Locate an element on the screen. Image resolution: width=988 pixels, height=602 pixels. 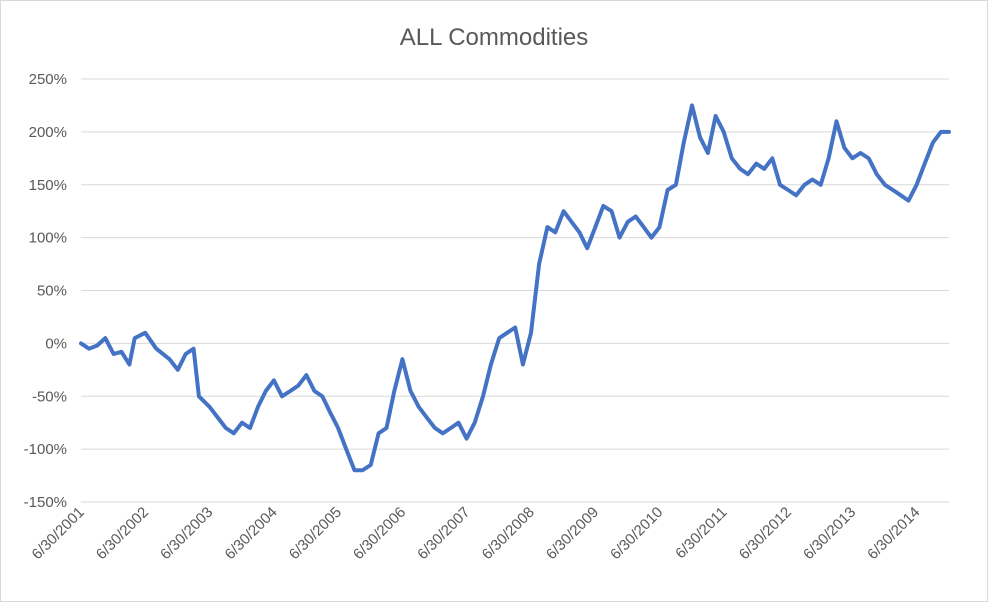
y-tick-label: -50% is located at coordinates (49, 396).